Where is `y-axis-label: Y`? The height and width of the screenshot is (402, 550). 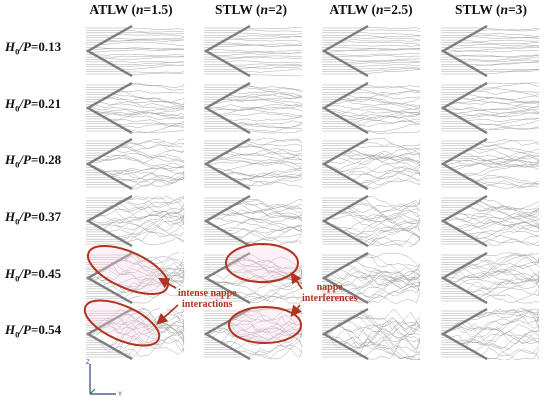
y-axis-label: Y is located at coordinates (120, 395).